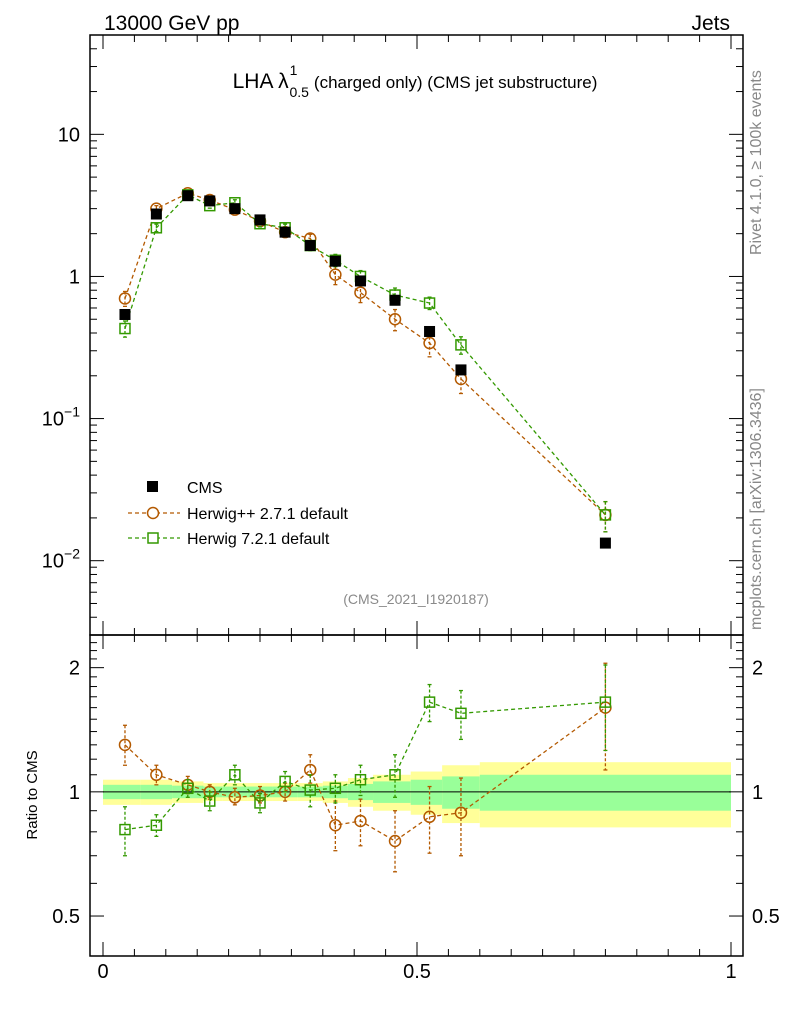 This screenshot has height=1024, width=786. Describe the element at coordinates (32, 794) in the screenshot. I see `ratio-ylabel: Ratio to CMS` at that location.